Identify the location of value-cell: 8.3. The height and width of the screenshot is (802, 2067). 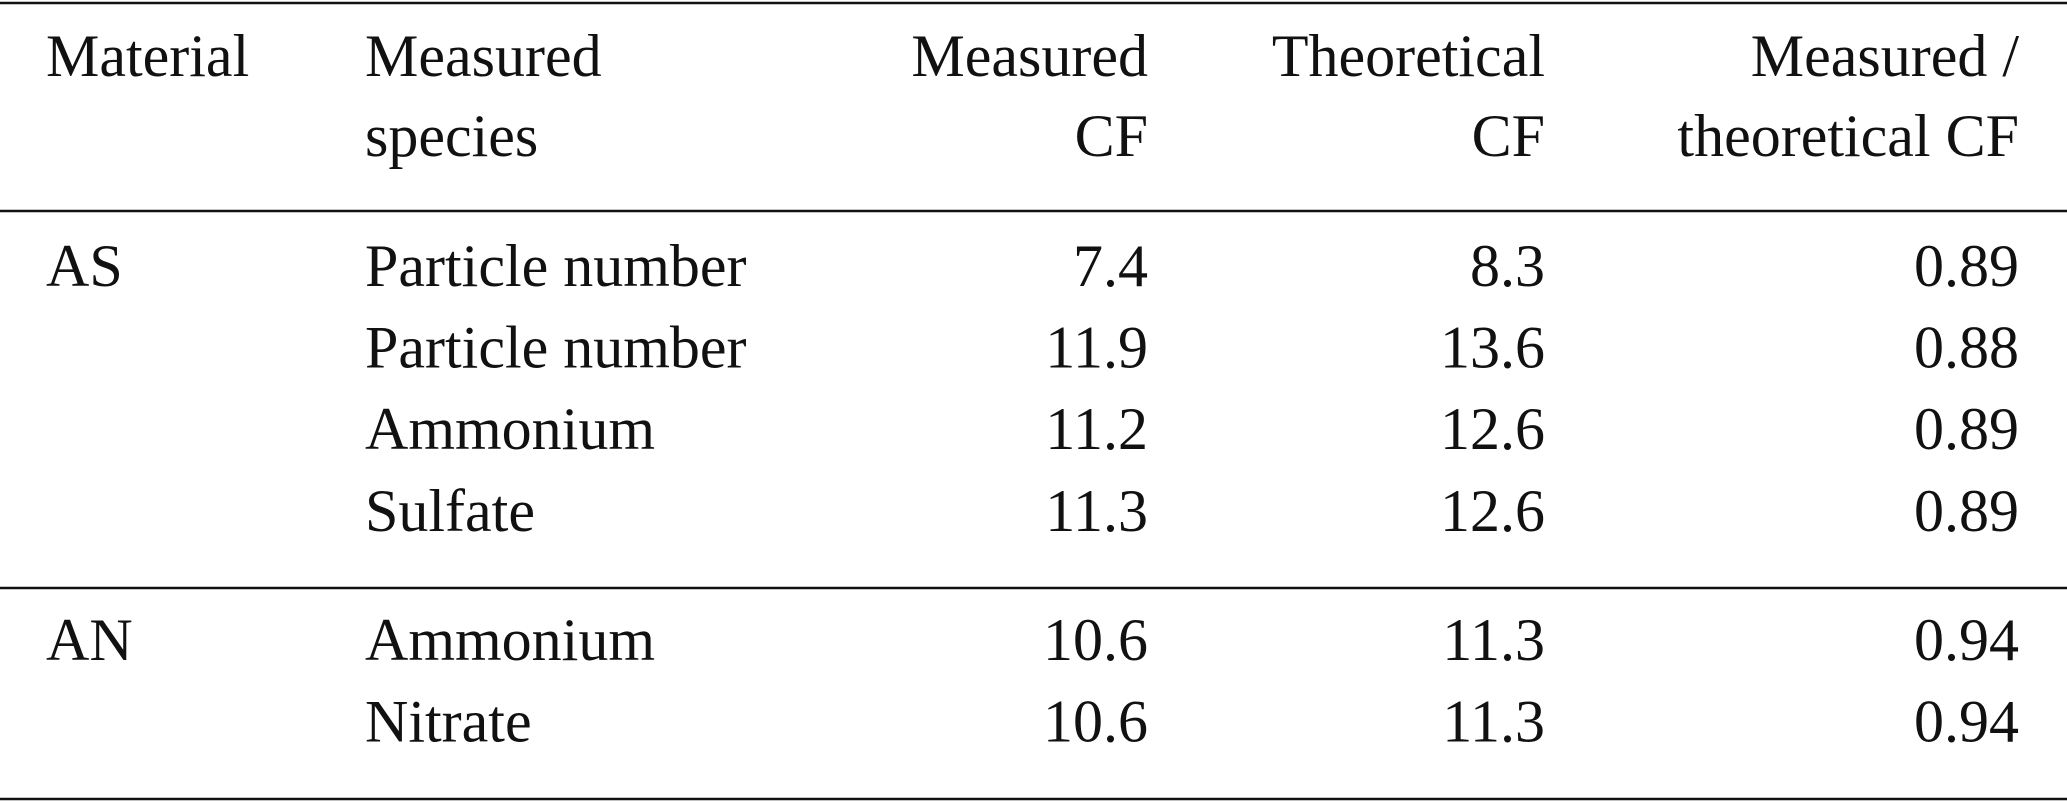
(1507, 266).